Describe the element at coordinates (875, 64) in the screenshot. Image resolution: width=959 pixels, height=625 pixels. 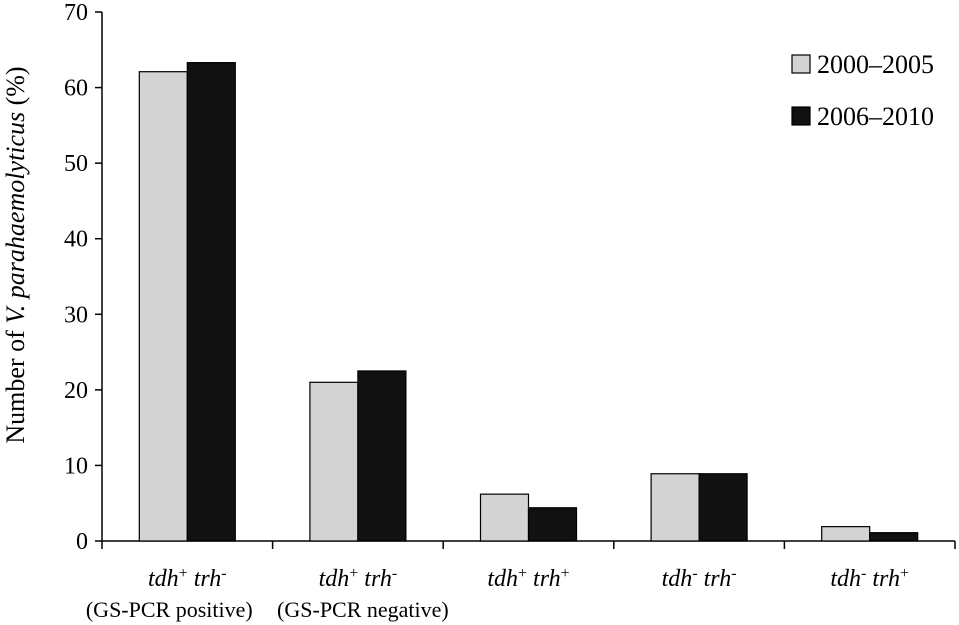
I see `legend-label: 2000–2005` at that location.